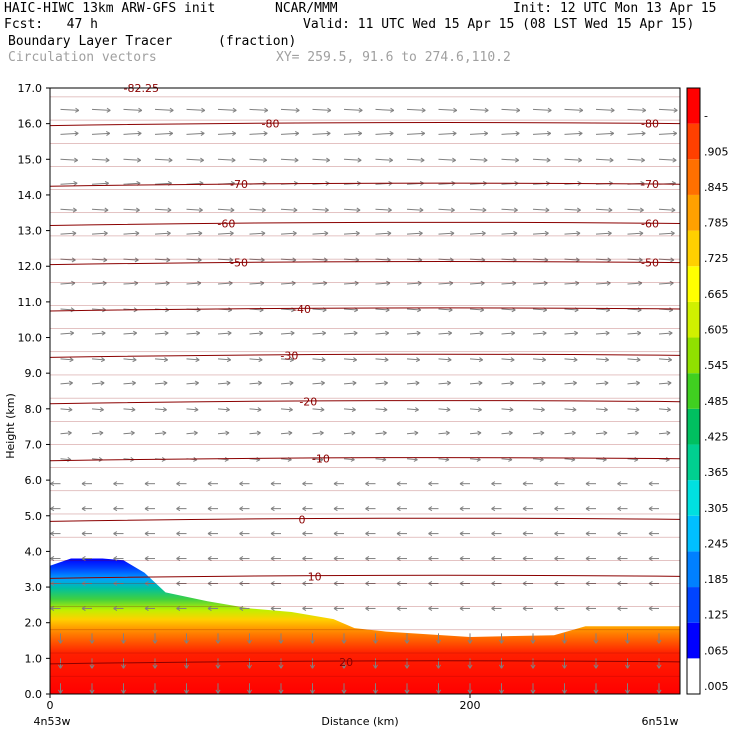  I want to click on y-tick-label: 6.0, so click(34, 480).